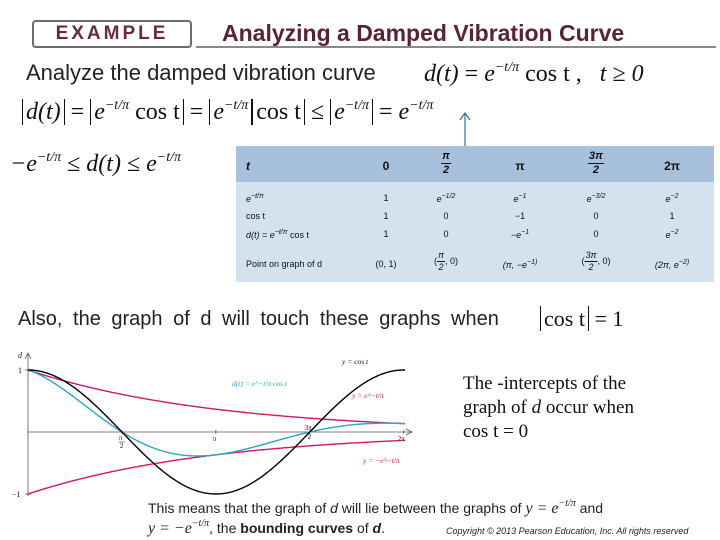  Describe the element at coordinates (248, 166) in the screenshot. I see `header-t: t` at that location.